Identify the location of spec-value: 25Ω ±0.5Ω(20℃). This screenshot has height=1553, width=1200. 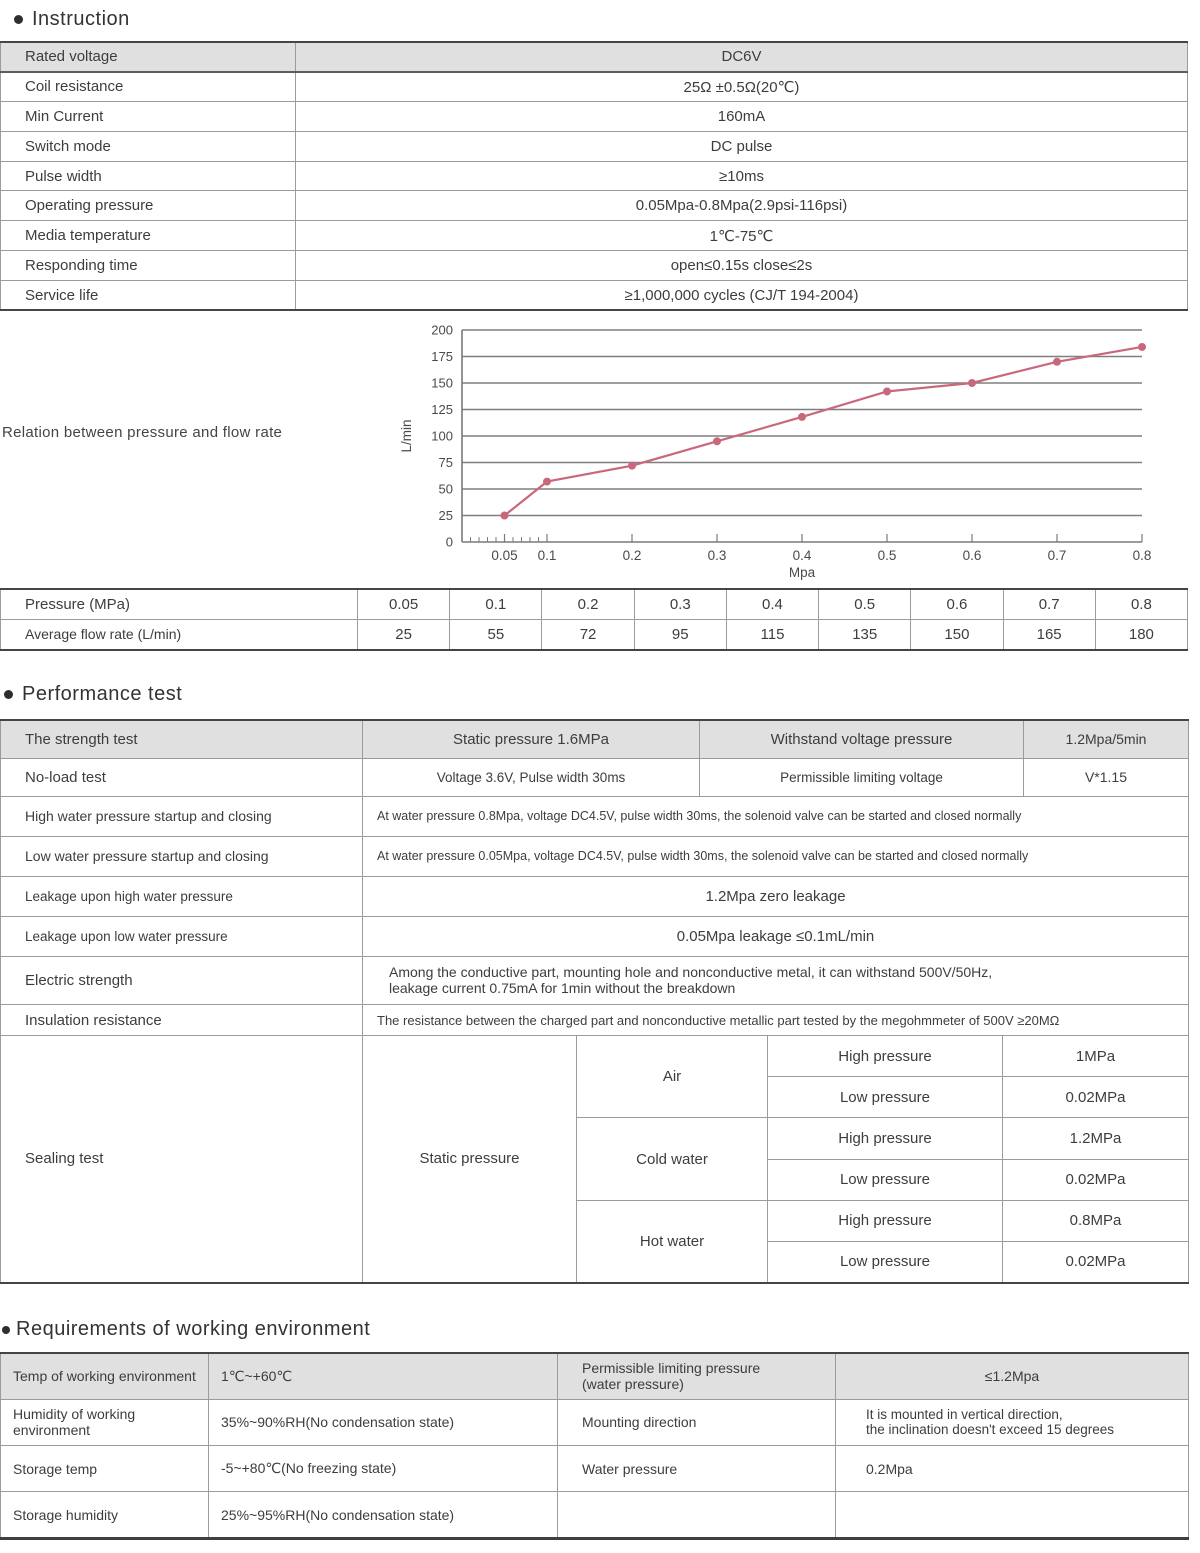
(741, 87).